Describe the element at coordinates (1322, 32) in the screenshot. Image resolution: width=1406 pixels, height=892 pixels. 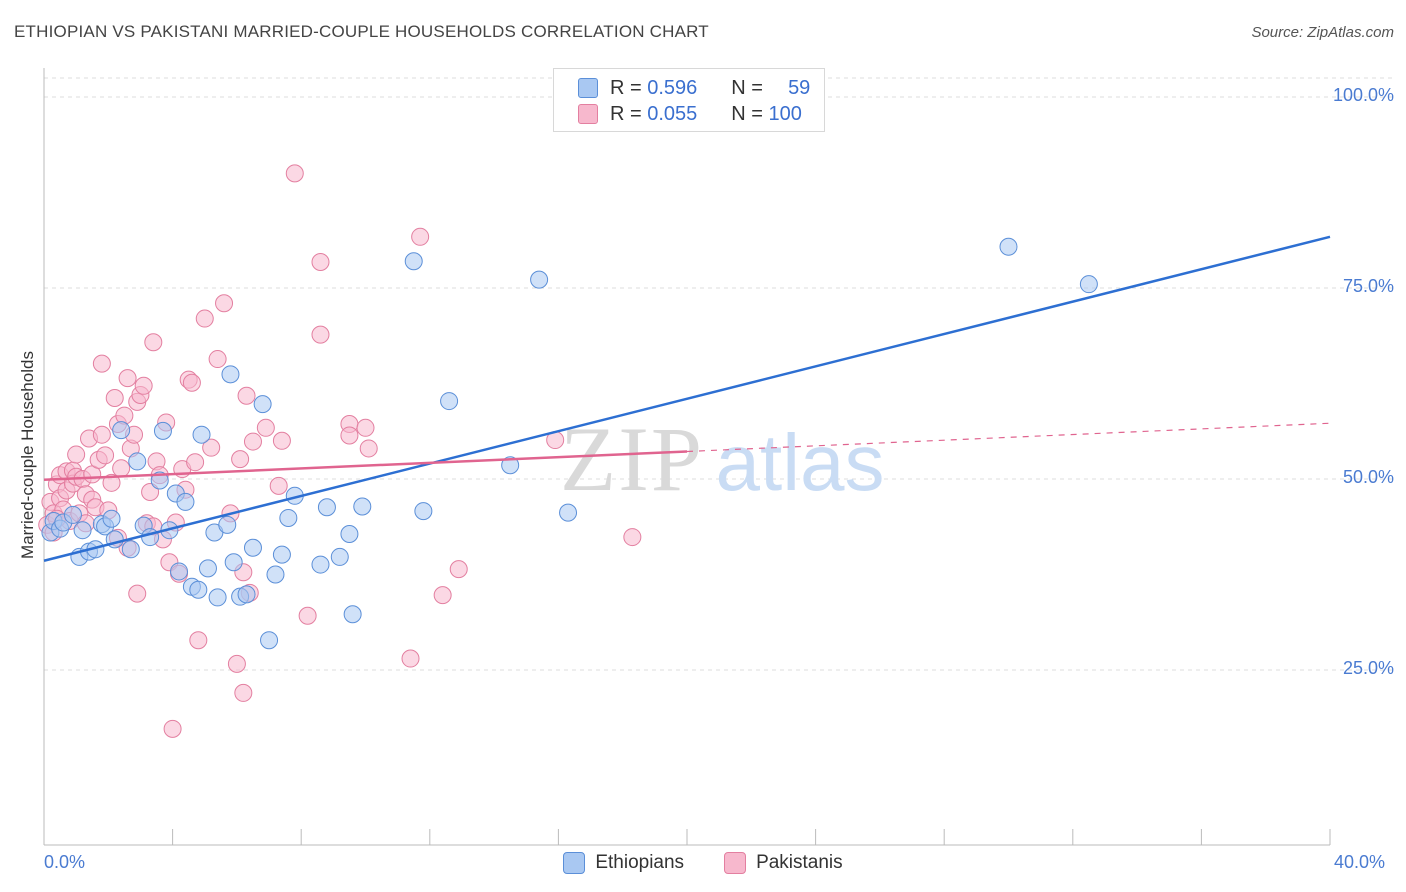
I see `source-label: Source: ZipAtlas.com` at that location.